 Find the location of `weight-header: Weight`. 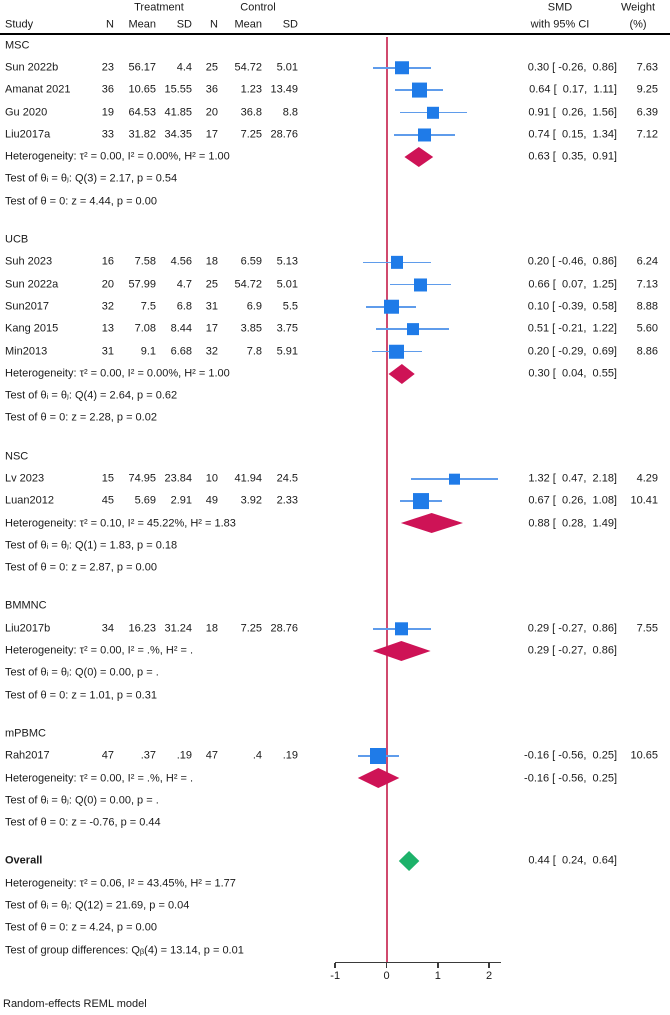

weight-header: Weight is located at coordinates (638, 7).